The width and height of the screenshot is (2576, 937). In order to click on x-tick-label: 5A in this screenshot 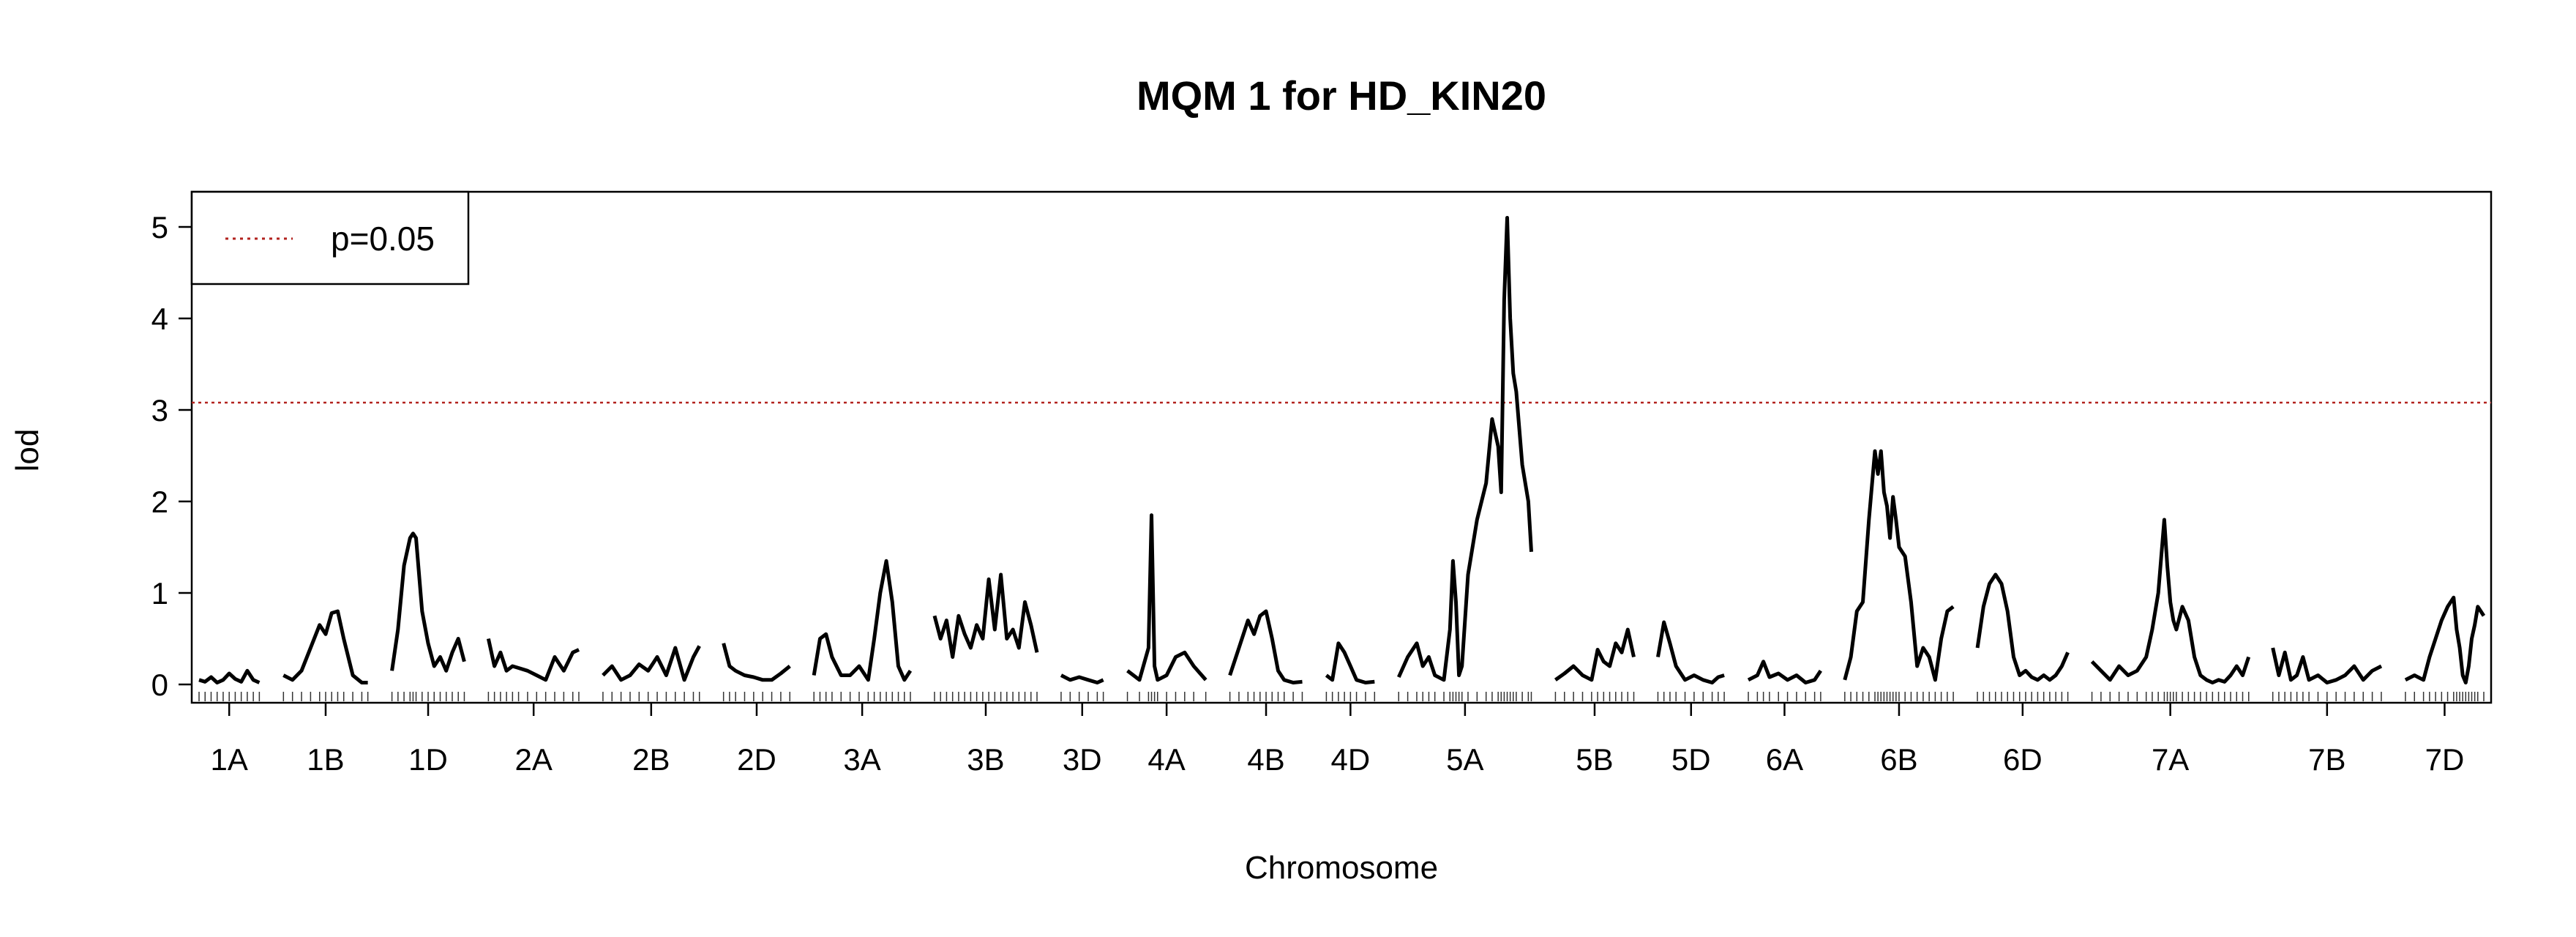, I will do `click(1464, 759)`.